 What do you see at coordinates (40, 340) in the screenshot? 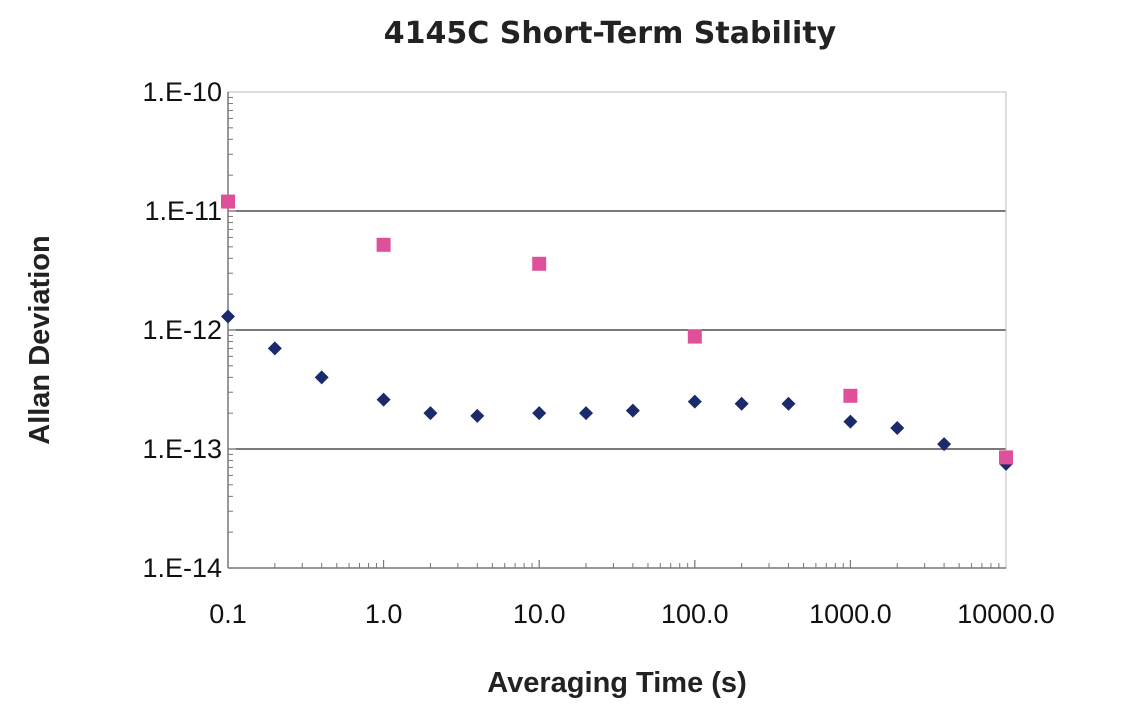
I see `y-axis-title: Allan Deviation` at bounding box center [40, 340].